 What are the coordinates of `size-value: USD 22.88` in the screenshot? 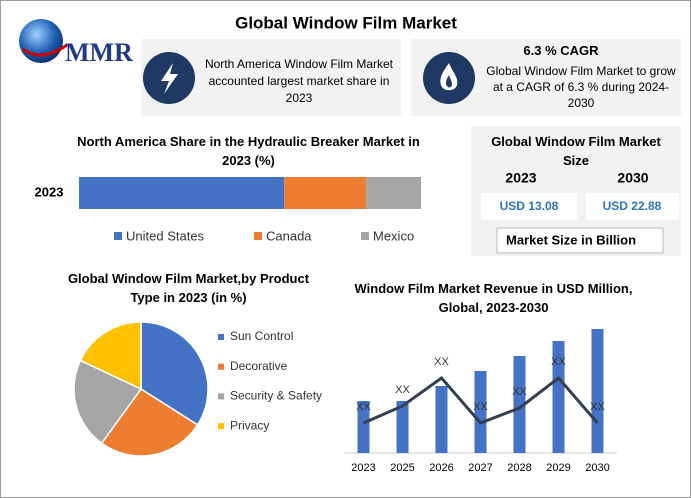 It's located at (632, 206).